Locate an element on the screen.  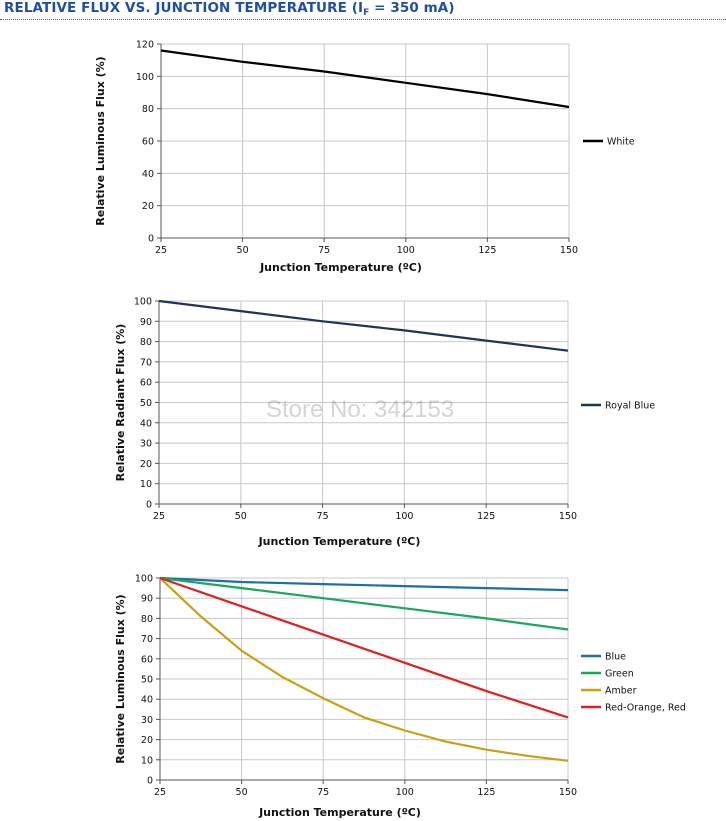
y-axis-title: Relative Radiant Flux (%) is located at coordinates (120, 403).